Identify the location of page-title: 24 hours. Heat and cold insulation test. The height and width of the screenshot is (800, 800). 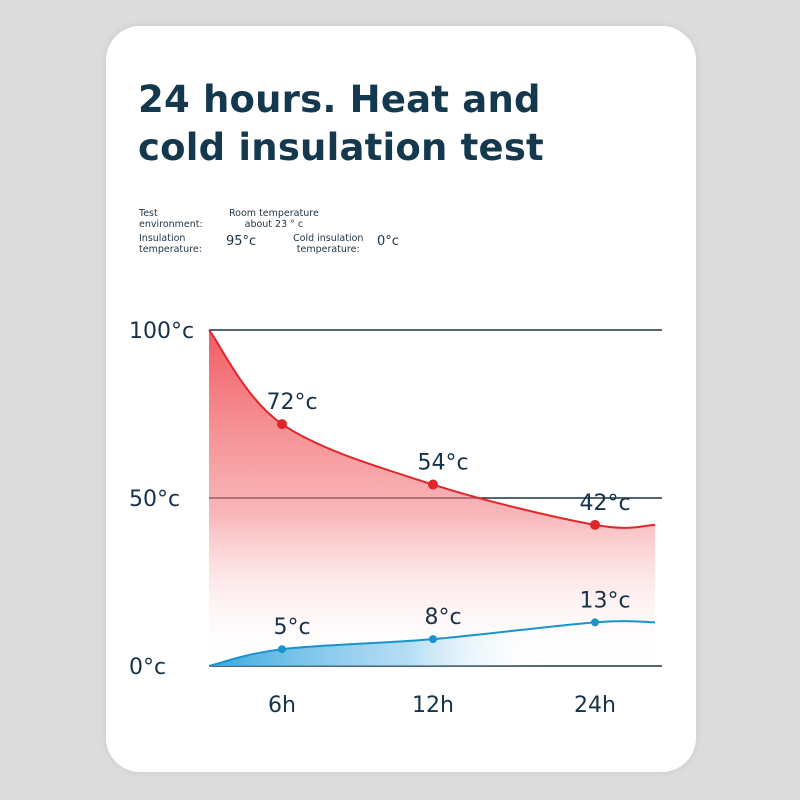
(398, 124).